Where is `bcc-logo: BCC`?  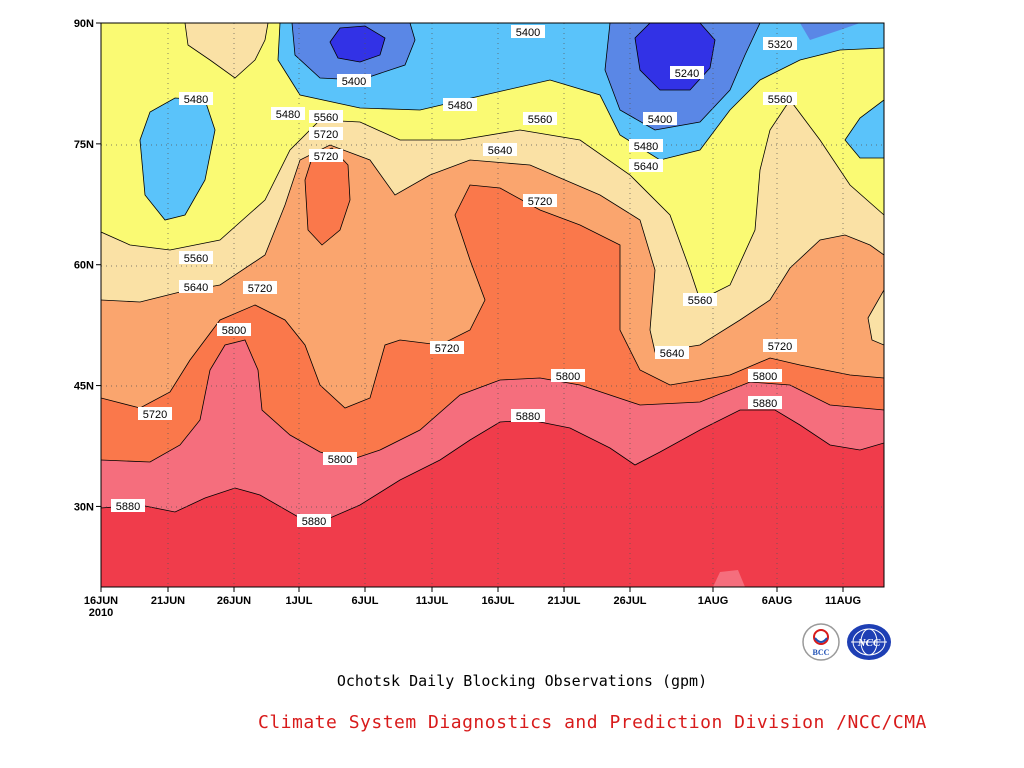
bcc-logo: BCC is located at coordinates (821, 642).